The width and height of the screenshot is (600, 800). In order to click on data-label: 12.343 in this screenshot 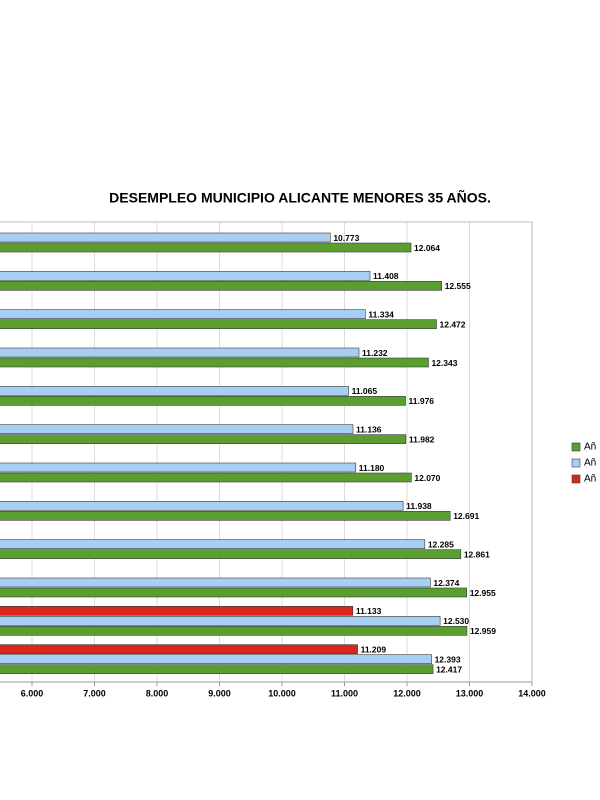, I will do `click(444, 363)`.